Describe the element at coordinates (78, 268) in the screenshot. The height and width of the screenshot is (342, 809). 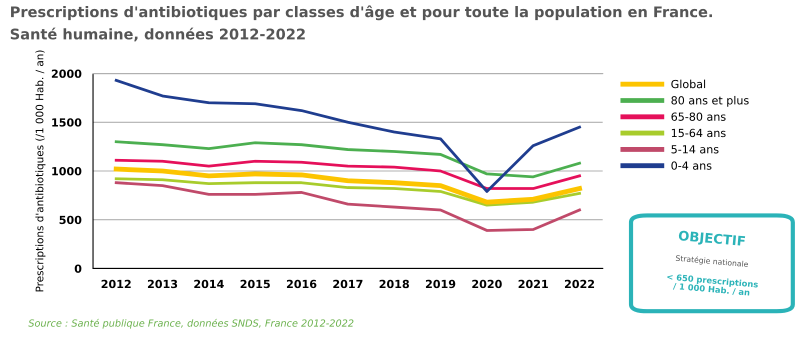
I see `y-tick-label: 0` at that location.